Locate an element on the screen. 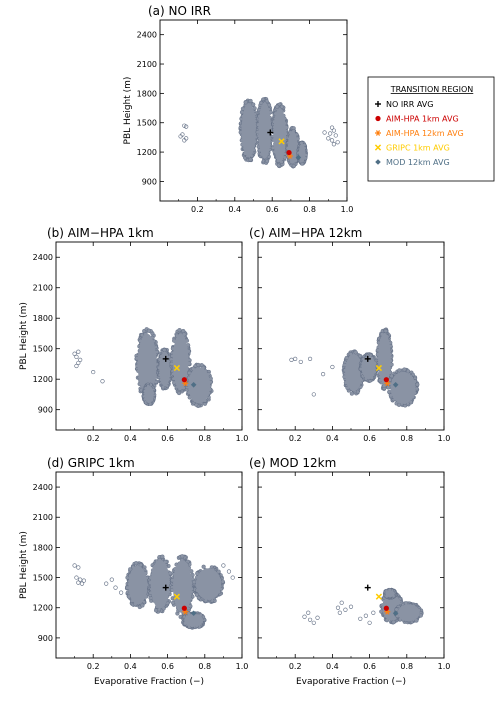 This screenshot has height=707, width=500. avg-marker-no_irr is located at coordinates (270, 132).